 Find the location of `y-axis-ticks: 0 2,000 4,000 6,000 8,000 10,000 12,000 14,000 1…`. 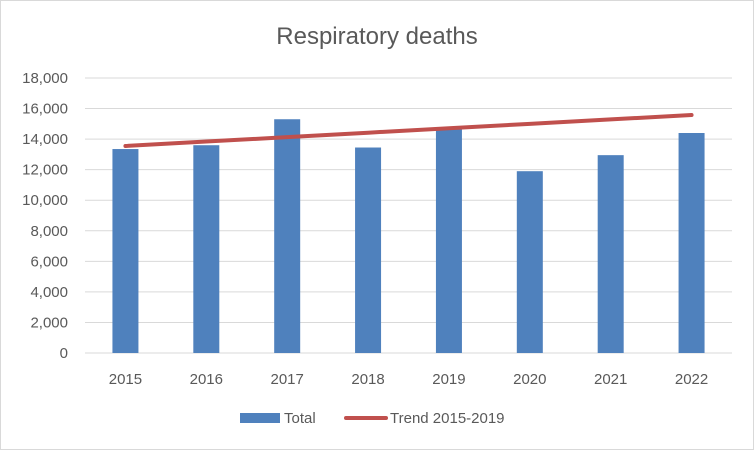

y-axis-ticks: 0 2,000 4,000 6,000 8,000 10,000 12,000 14,000 1… is located at coordinates (45, 216).